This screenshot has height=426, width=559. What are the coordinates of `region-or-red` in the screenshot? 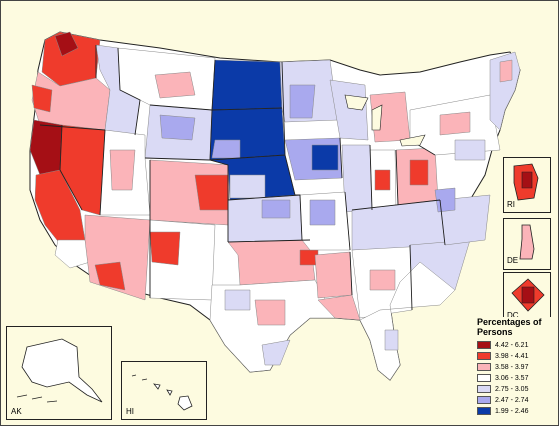 It's located at (42, 98).